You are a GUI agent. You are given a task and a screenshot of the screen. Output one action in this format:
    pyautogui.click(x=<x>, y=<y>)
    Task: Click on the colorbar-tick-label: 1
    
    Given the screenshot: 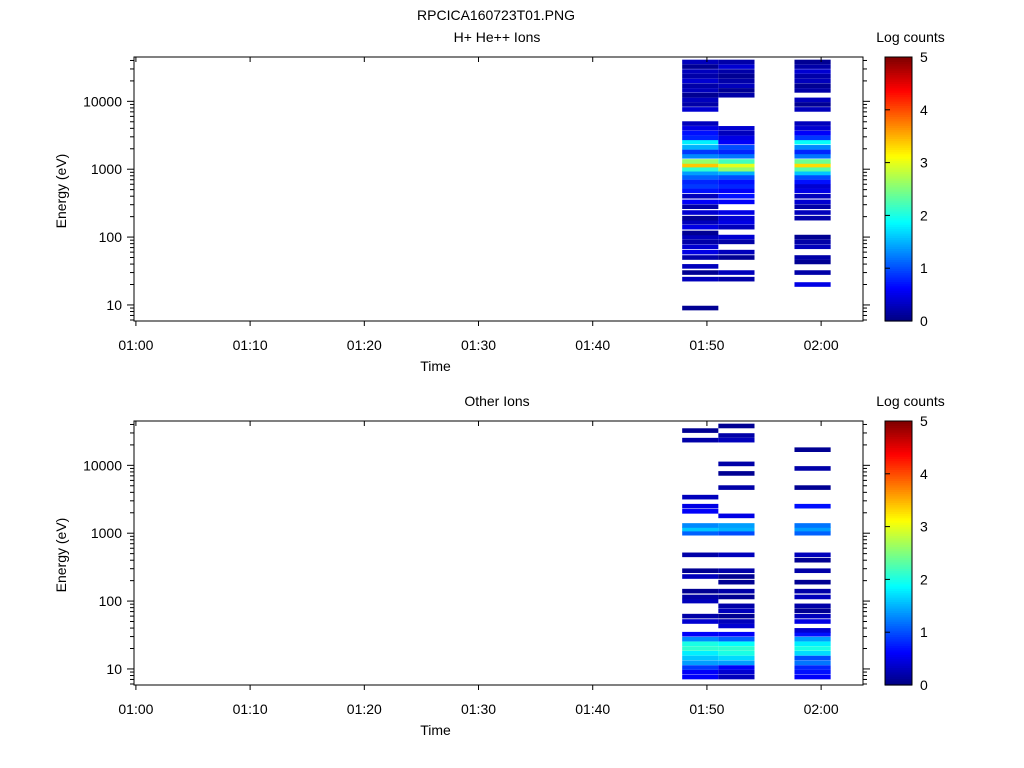 What is the action you would take?
    pyautogui.click(x=924, y=268)
    